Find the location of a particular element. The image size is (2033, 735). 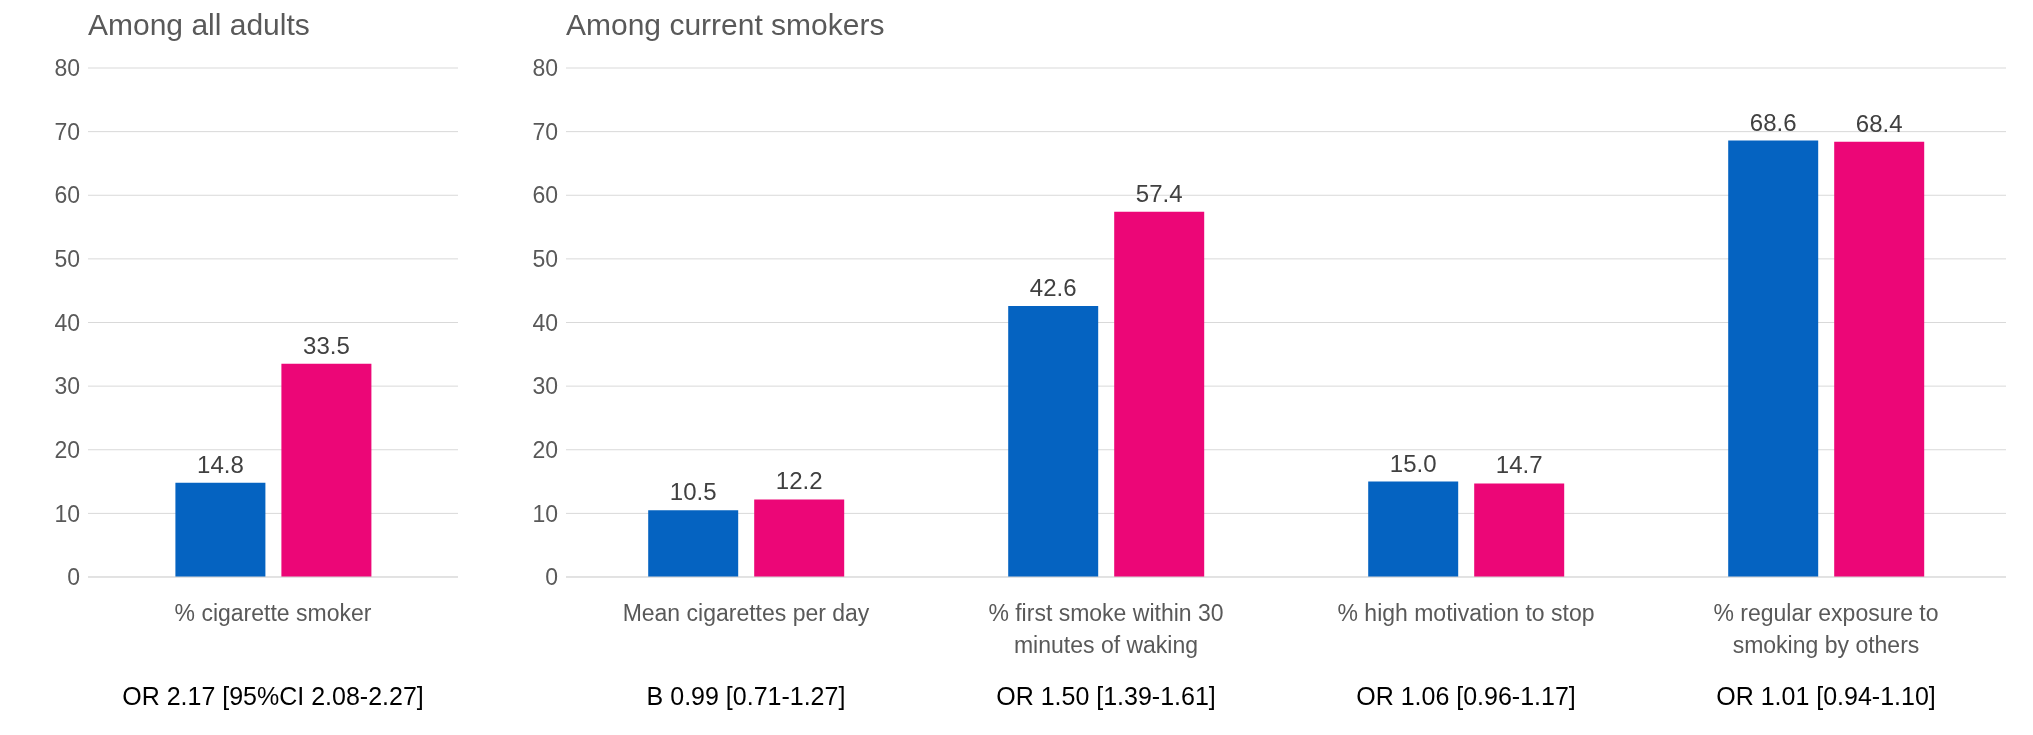

x-tick-label: % regular exposure to smoking by others is located at coordinates (1826, 629).